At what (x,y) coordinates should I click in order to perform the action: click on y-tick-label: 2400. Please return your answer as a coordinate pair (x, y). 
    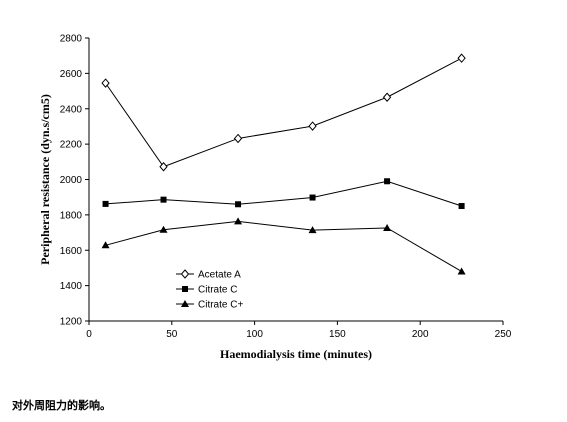
    Looking at the image, I should click on (71, 109).